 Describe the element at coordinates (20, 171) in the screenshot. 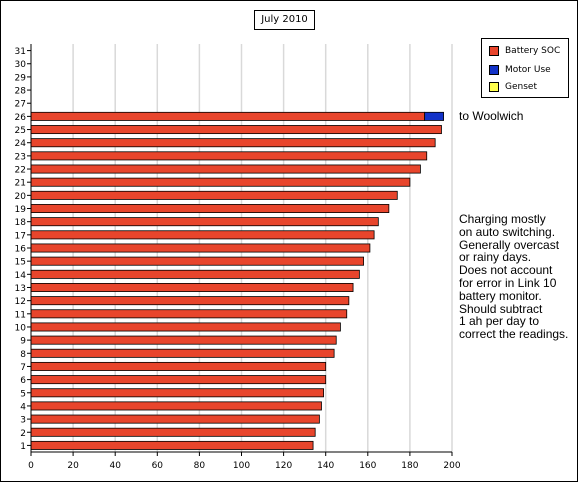

I see `y-tick-label: 22` at that location.